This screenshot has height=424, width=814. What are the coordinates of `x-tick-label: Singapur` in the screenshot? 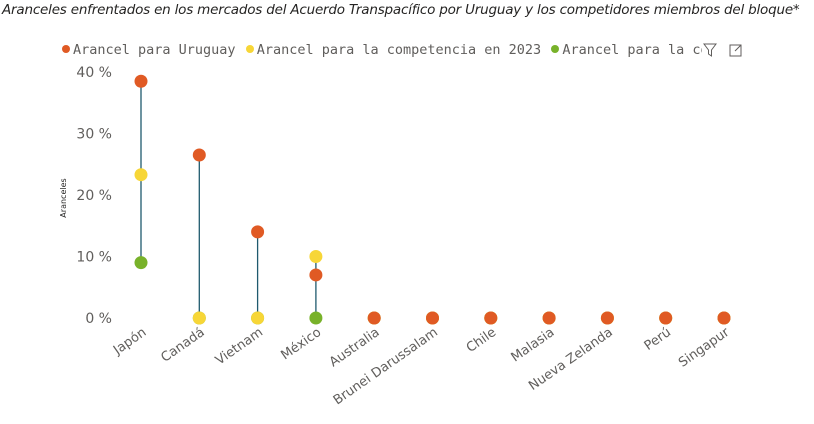 It's located at (704, 348).